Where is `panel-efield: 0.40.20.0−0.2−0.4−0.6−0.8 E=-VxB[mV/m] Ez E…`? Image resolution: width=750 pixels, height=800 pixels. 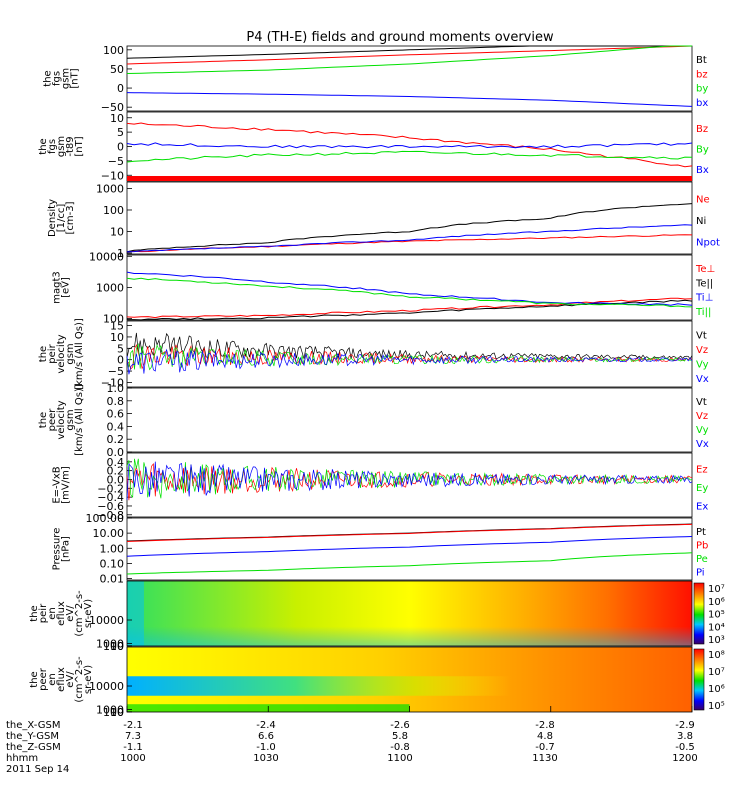
panel-efield: 0.40.20.0−0.2−0.4−0.6−0.8 E=-VxB[mV/m] Ez E… is located at coordinates (380, 487).